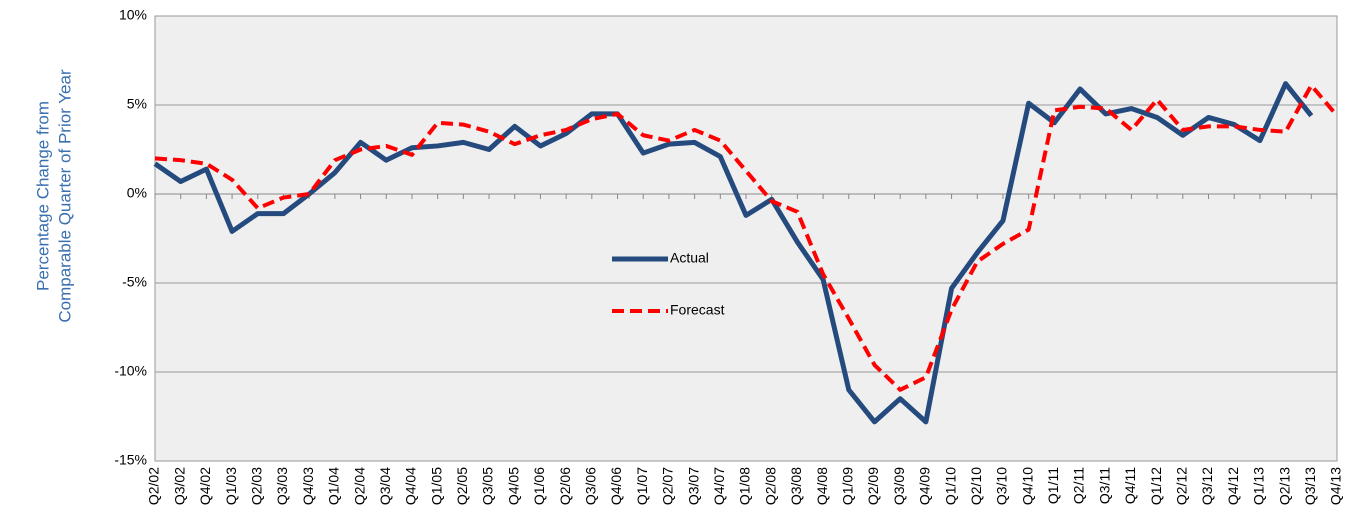 This screenshot has height=531, width=1352. What do you see at coordinates (693, 486) in the screenshot?
I see `x-tick-label: Q3/07` at bounding box center [693, 486].